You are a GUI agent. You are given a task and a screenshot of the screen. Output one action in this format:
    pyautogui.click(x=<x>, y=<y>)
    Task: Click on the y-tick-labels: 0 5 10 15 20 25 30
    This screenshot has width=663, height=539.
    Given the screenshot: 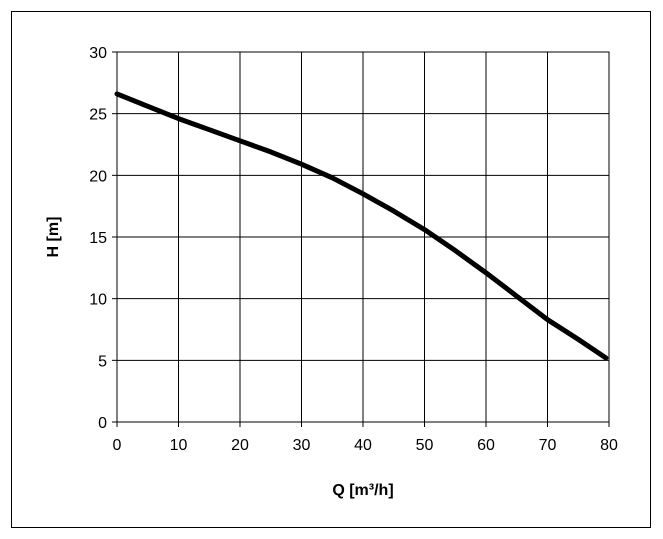 What is the action you would take?
    pyautogui.click(x=98, y=238)
    